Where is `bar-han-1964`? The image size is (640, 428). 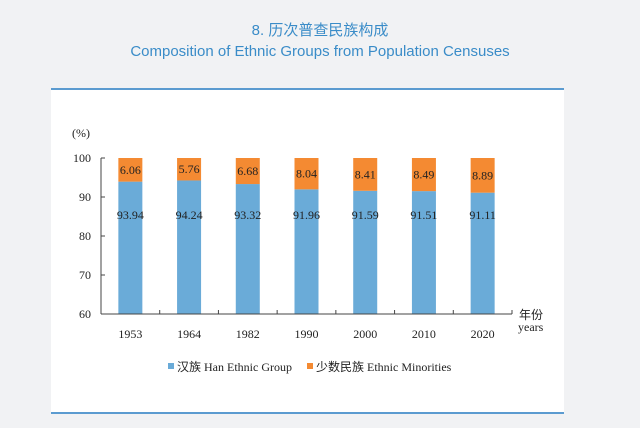
bar-han-1964 is located at coordinates (189, 247).